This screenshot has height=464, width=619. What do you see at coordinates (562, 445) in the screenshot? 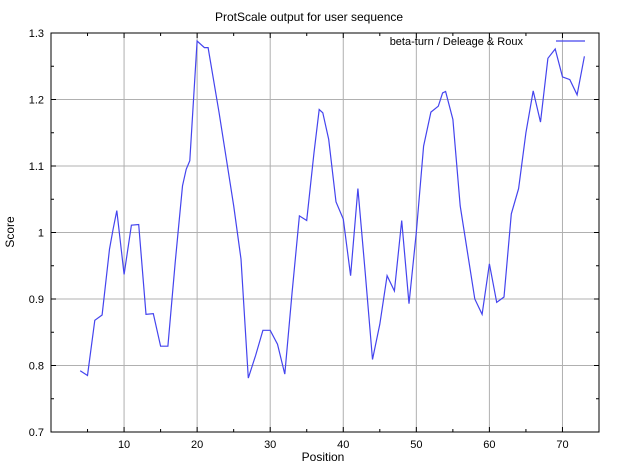
I see `x-tick-label: 70` at bounding box center [562, 445].